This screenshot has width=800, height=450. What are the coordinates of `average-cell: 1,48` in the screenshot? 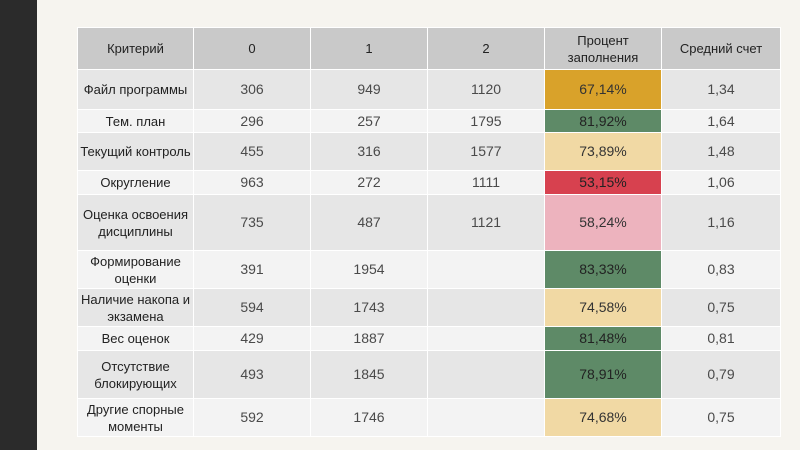 It's located at (721, 151).